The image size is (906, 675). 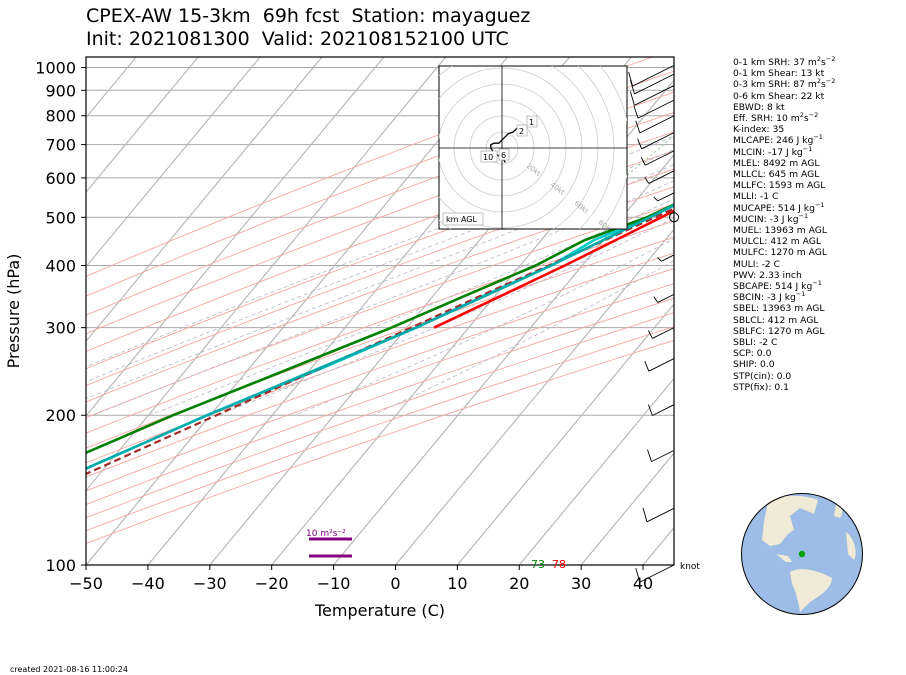 I want to click on x-tick-label: 40, so click(x=643, y=583).